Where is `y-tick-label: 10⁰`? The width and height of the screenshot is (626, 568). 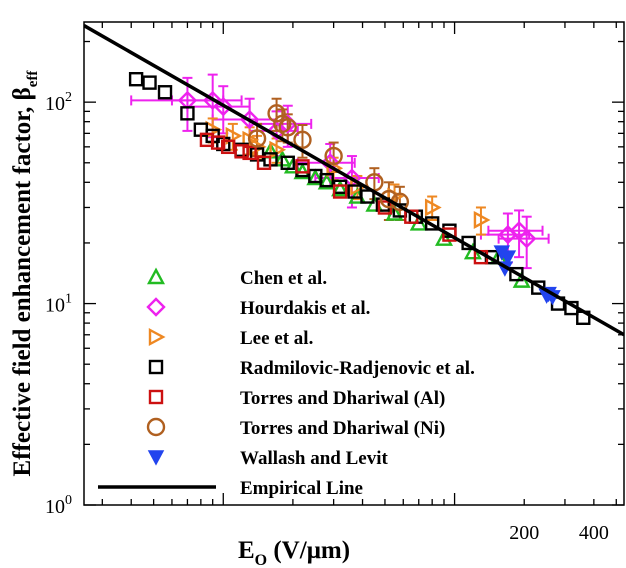
y-tick-label: 10⁰ is located at coordinates (58, 505).